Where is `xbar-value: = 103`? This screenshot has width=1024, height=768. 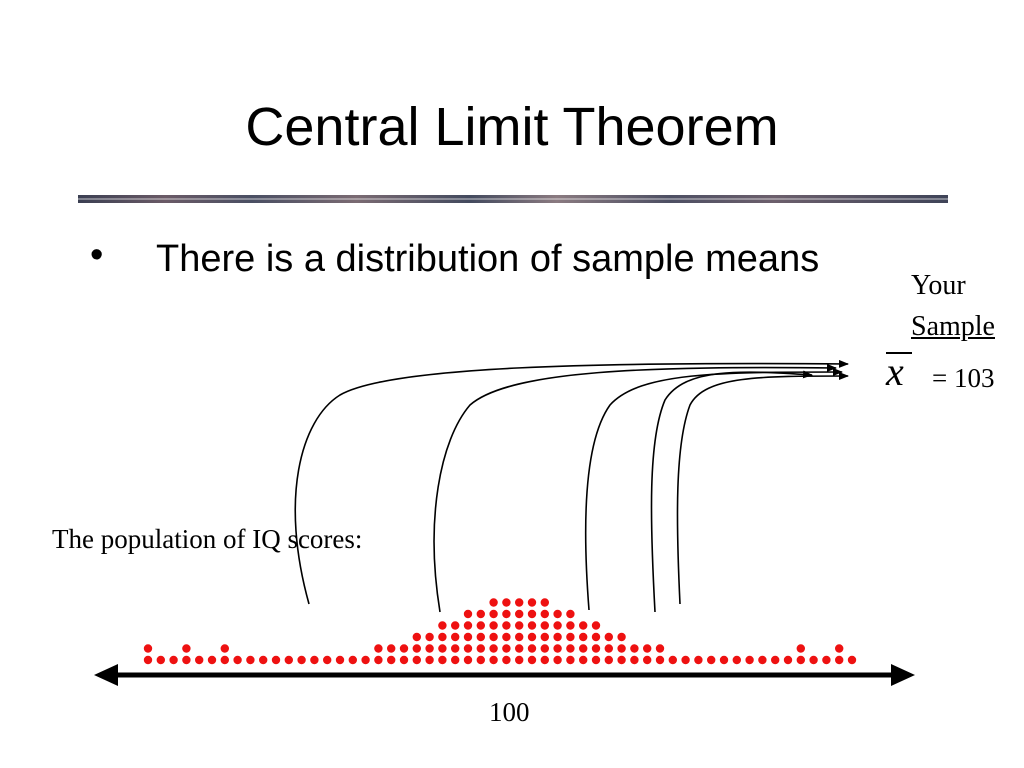
xbar-value: = 103 is located at coordinates (963, 378).